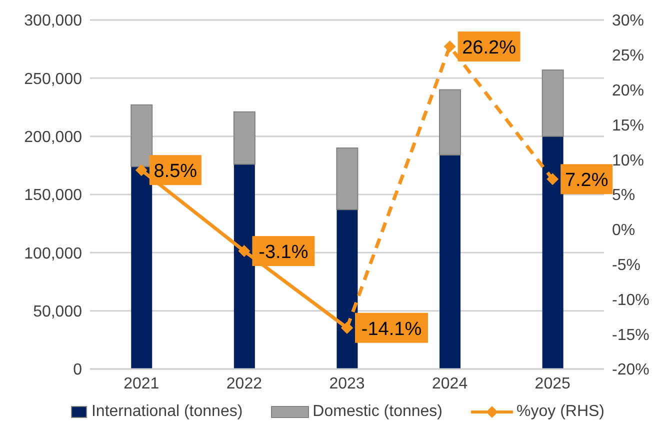  I want to click on data-label: 26.2%, so click(489, 48).